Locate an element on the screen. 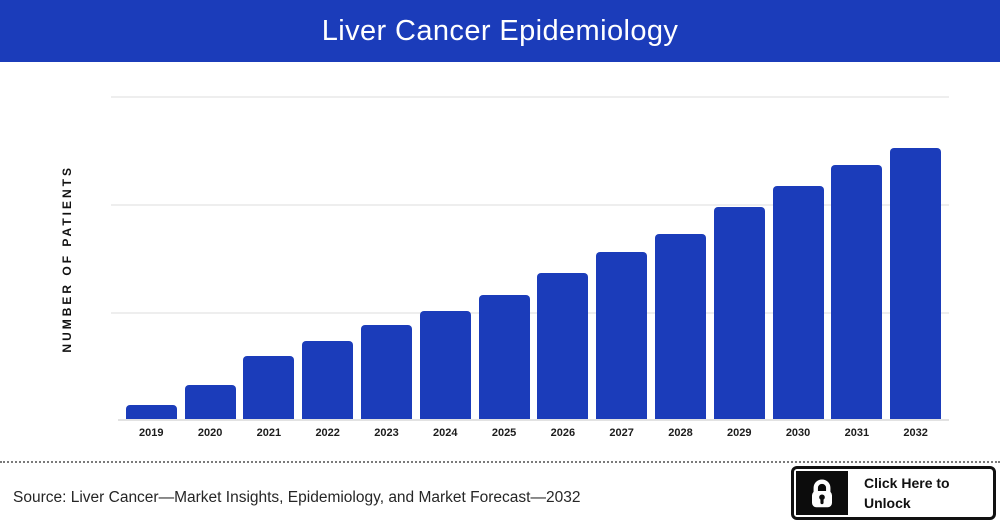 This screenshot has width=1000, height=520. x-tick-label-2021: 2021 is located at coordinates (269, 433).